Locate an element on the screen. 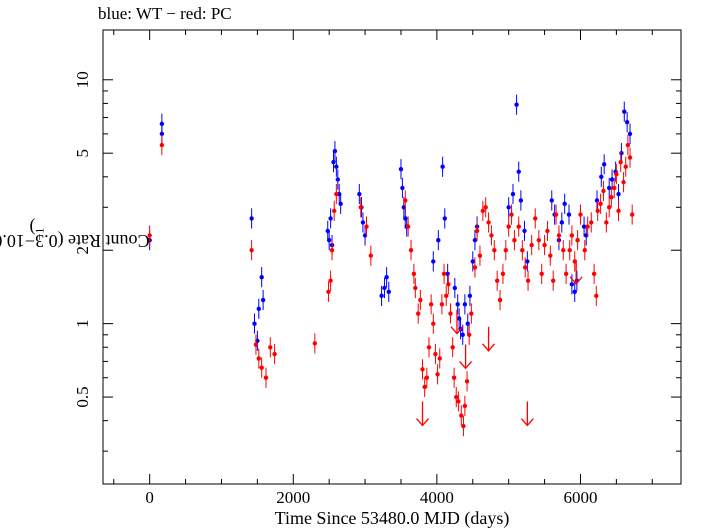 The height and width of the screenshot is (532, 709). chart-title: blue: WT − red: PC is located at coordinates (165, 13).